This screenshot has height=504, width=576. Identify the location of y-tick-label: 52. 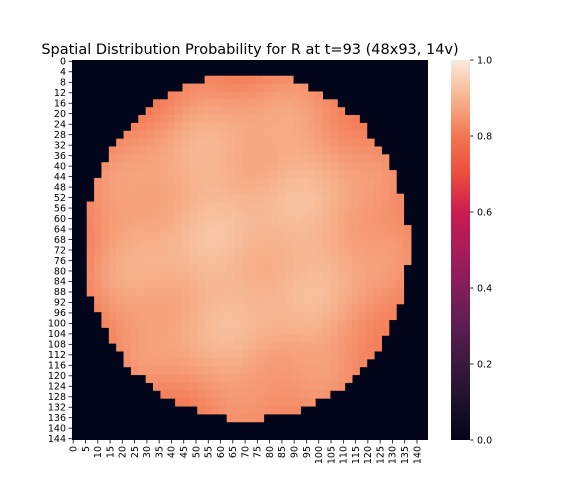
(60, 198).